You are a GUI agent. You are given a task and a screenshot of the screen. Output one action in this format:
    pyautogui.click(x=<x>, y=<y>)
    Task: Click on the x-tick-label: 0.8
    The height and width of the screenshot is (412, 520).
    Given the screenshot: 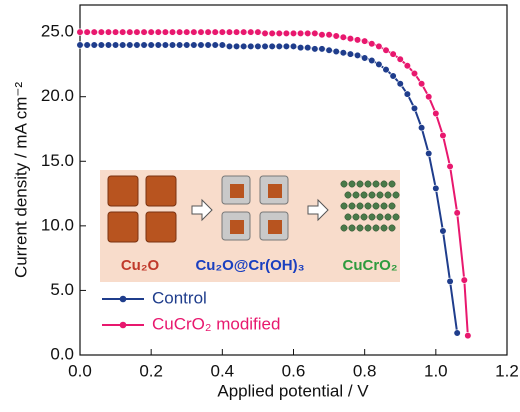 What is the action you would take?
    pyautogui.click(x=365, y=370)
    